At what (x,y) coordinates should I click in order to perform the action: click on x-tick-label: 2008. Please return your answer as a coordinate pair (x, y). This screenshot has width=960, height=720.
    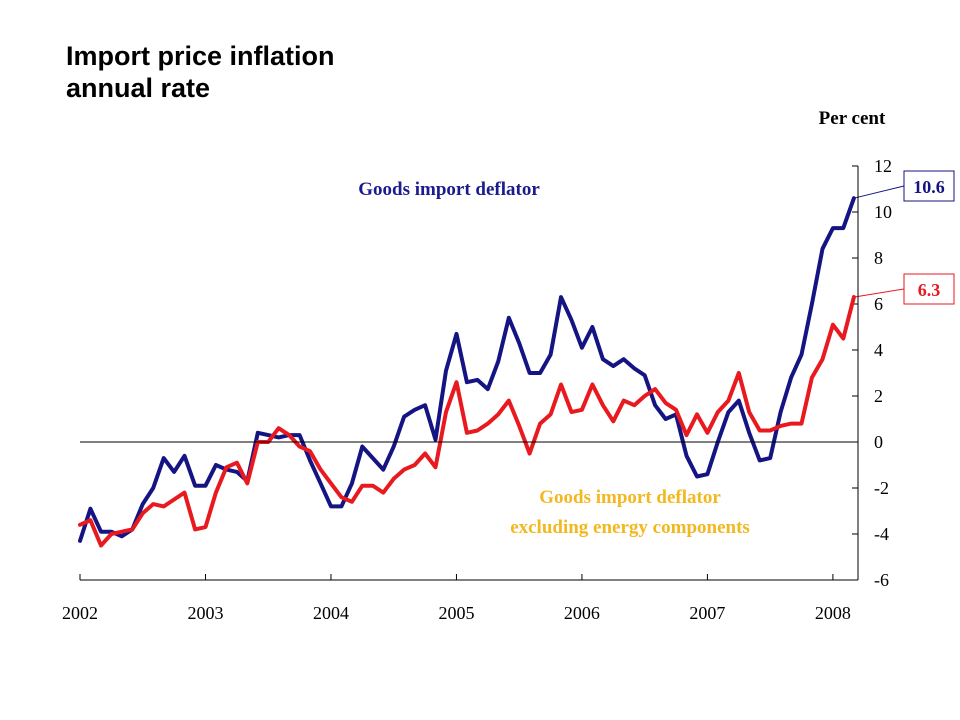
    Looking at the image, I should click on (833, 613).